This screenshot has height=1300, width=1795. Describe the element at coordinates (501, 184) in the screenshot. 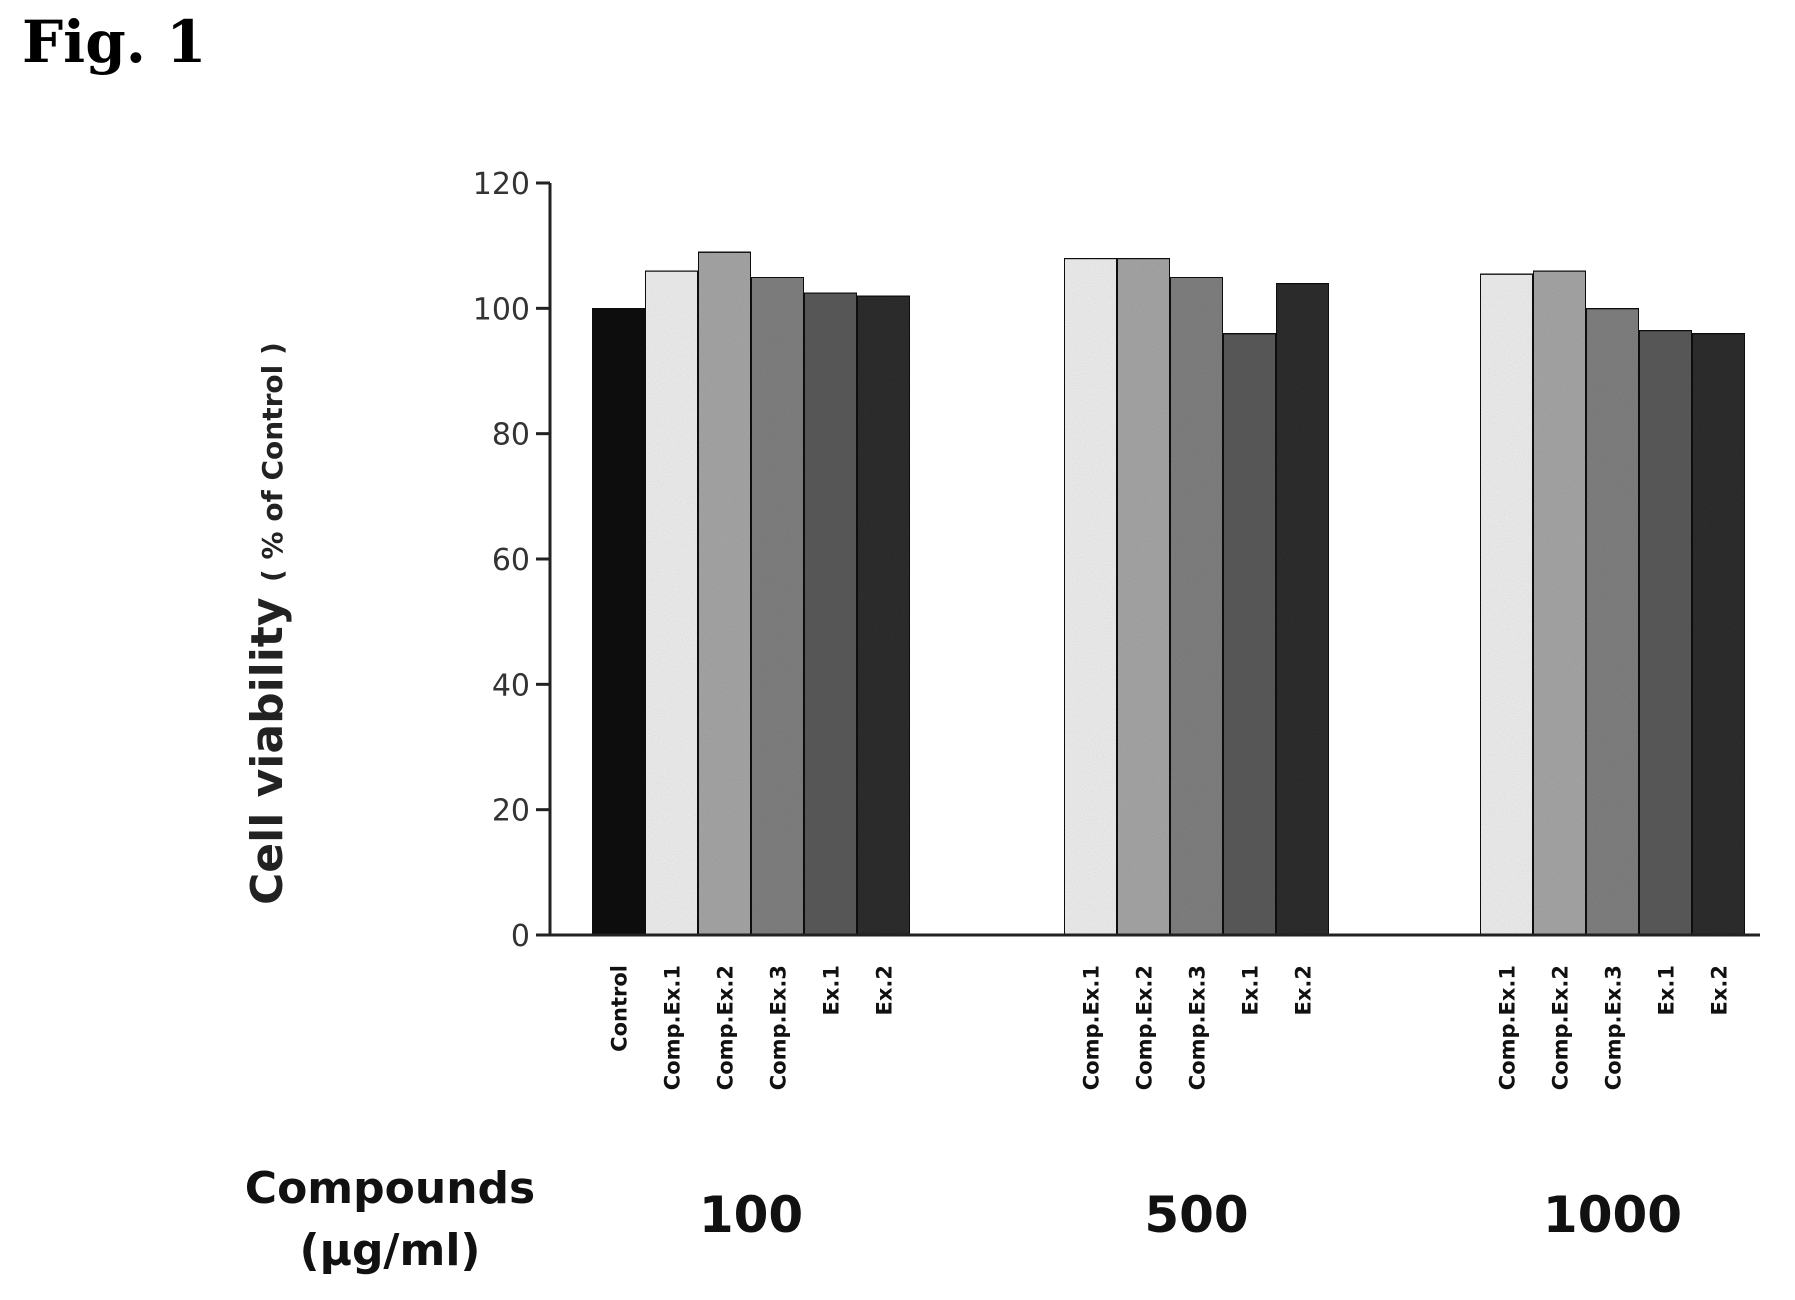

I see `y-tick-label: 120` at that location.